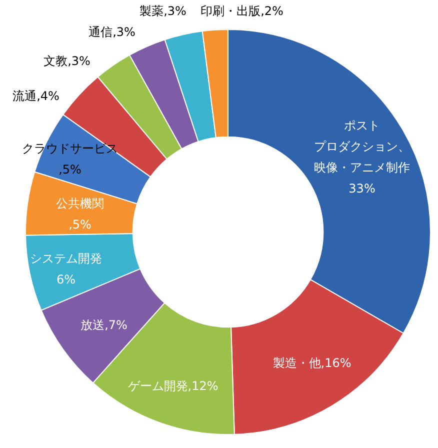 The width and height of the screenshot is (438, 448). I want to click on data-label: ,12%, so click(203, 386).